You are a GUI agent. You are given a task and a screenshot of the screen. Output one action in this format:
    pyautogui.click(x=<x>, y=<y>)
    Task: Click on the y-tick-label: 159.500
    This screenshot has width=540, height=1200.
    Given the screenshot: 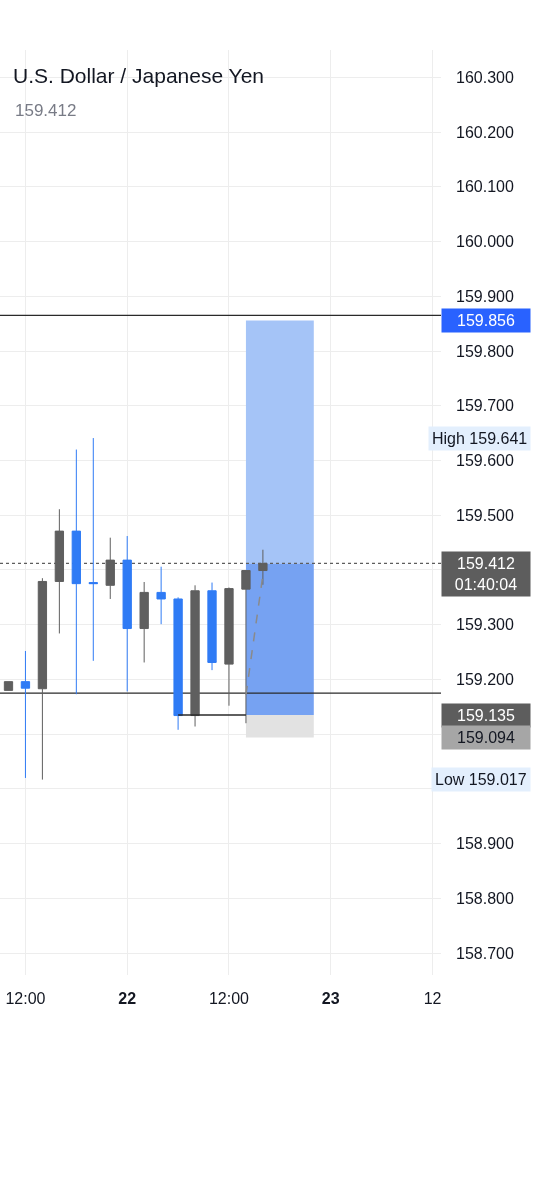 What is the action you would take?
    pyautogui.click(x=485, y=515)
    